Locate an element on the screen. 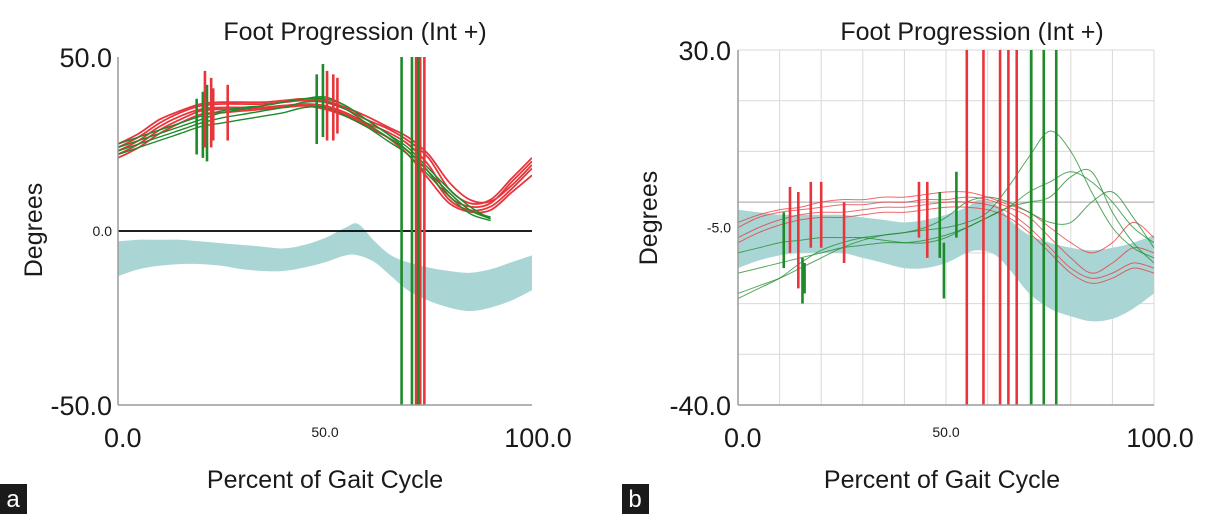 The image size is (1210, 514). panel-a-xlabel: Percent of Gait Cycle is located at coordinates (325, 480).